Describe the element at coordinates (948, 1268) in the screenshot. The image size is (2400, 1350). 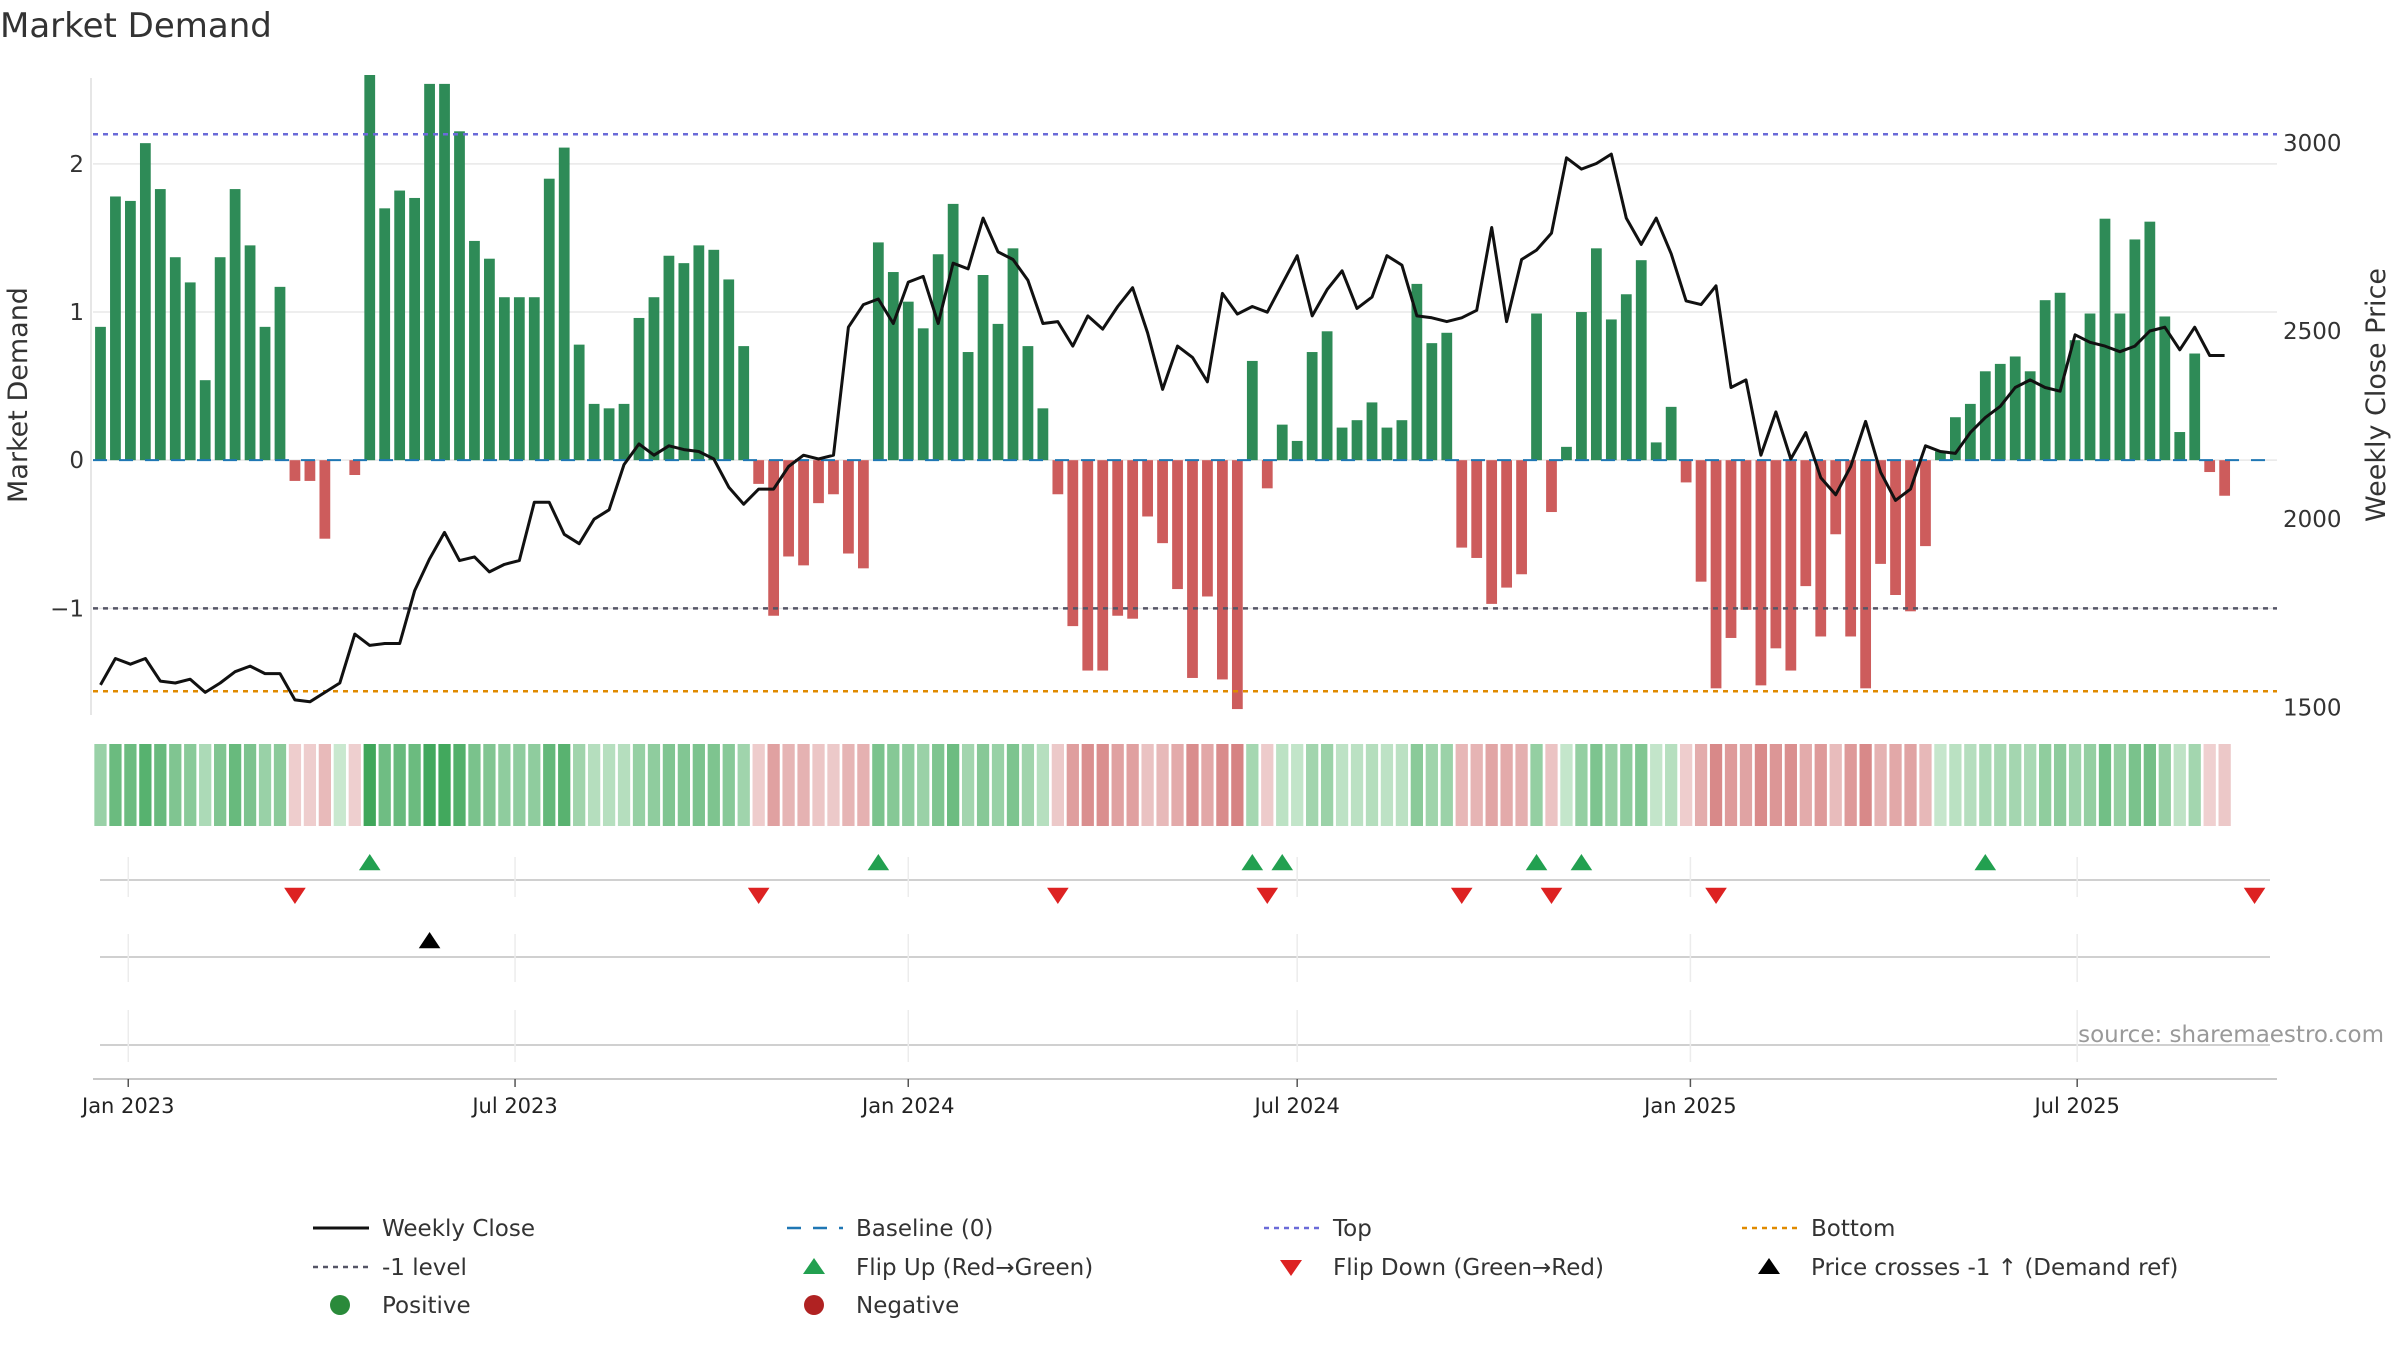
I see `legend-item: Flip Up (Red→Green)` at that location.